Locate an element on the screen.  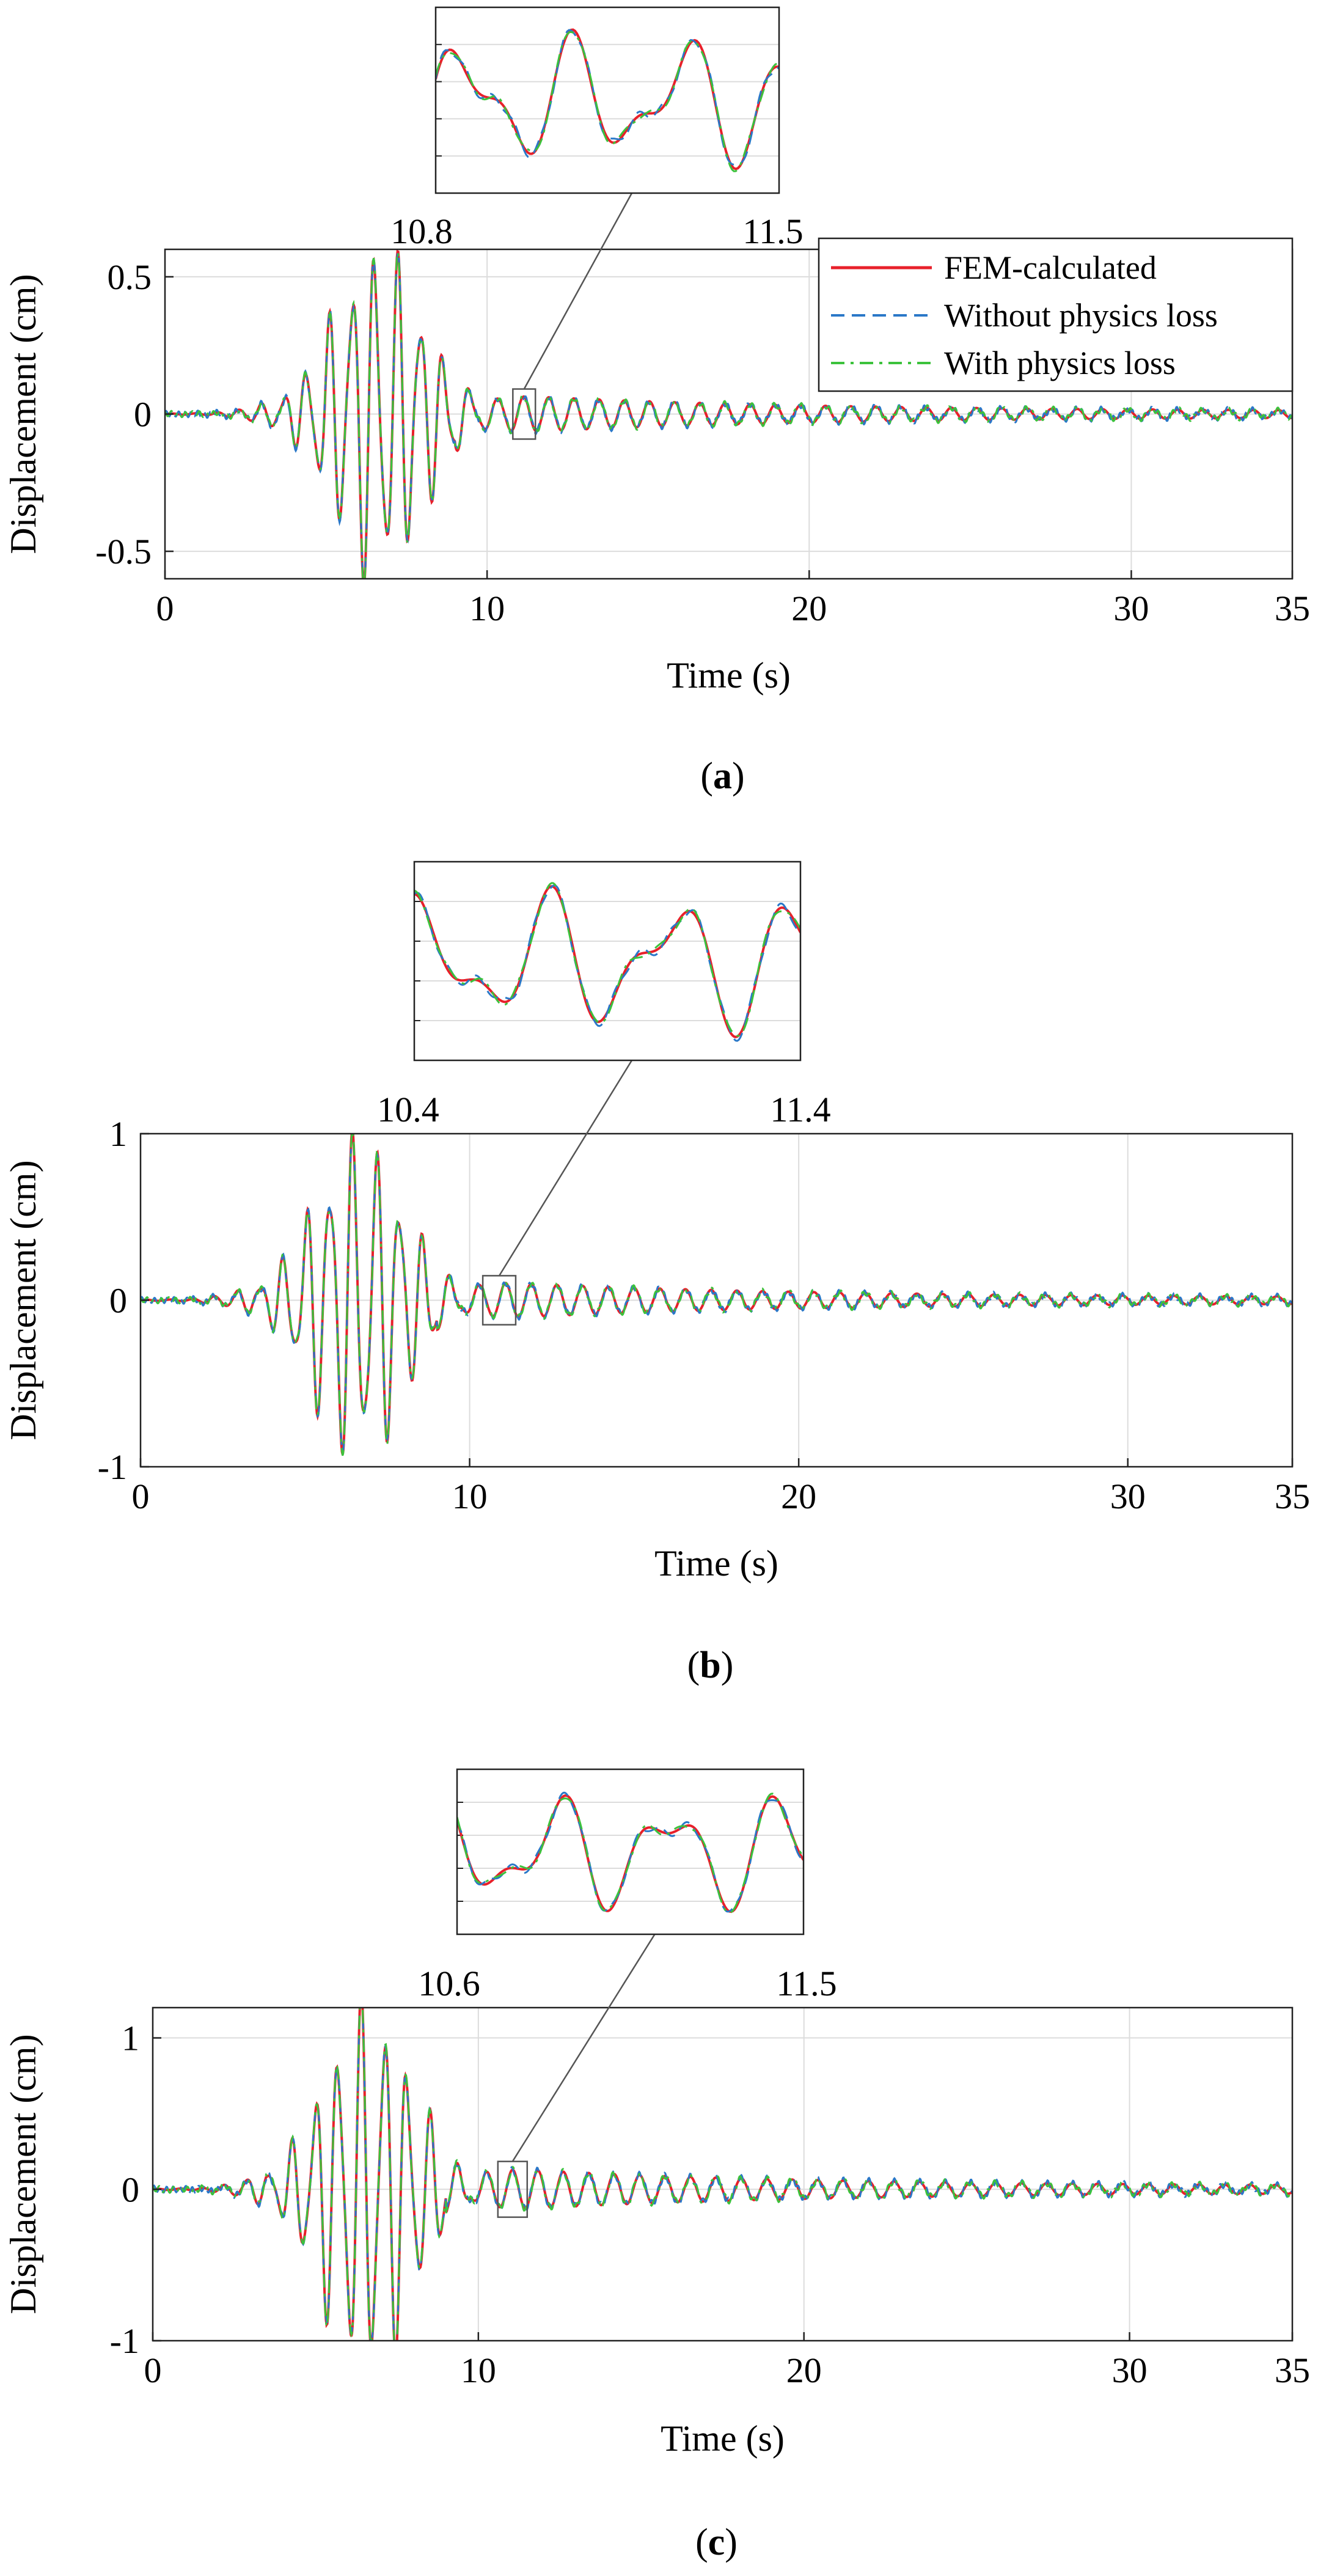
panel-label-letter: b is located at coordinates (710, 1665).